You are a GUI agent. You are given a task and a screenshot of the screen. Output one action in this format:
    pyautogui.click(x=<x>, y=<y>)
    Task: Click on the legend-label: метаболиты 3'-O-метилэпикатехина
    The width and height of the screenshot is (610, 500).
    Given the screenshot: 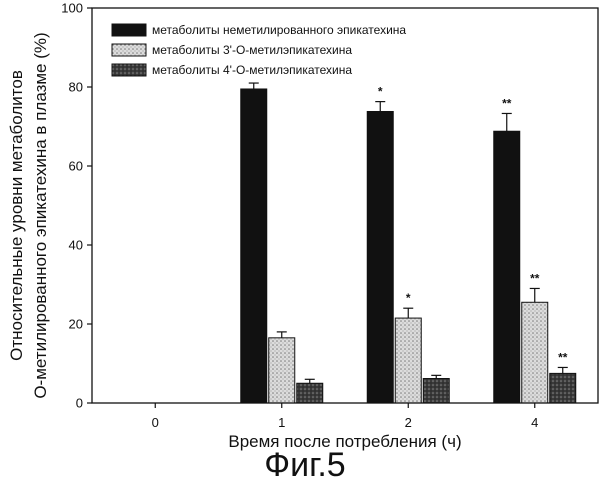 What is the action you would take?
    pyautogui.click(x=252, y=50)
    